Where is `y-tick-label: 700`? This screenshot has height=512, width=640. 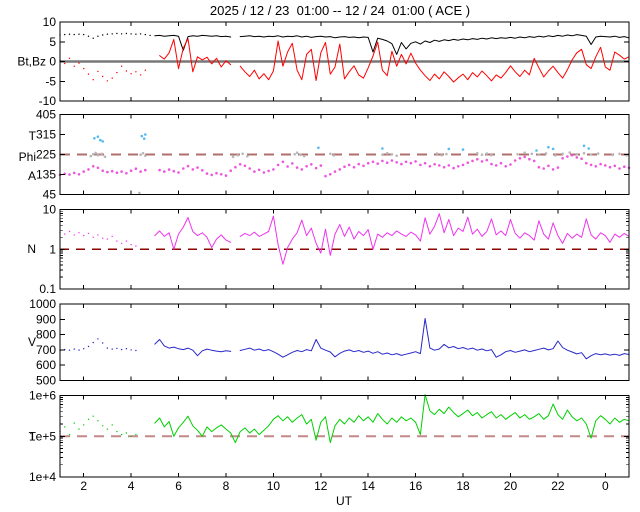 y-tick-label: 700 is located at coordinates (46, 350).